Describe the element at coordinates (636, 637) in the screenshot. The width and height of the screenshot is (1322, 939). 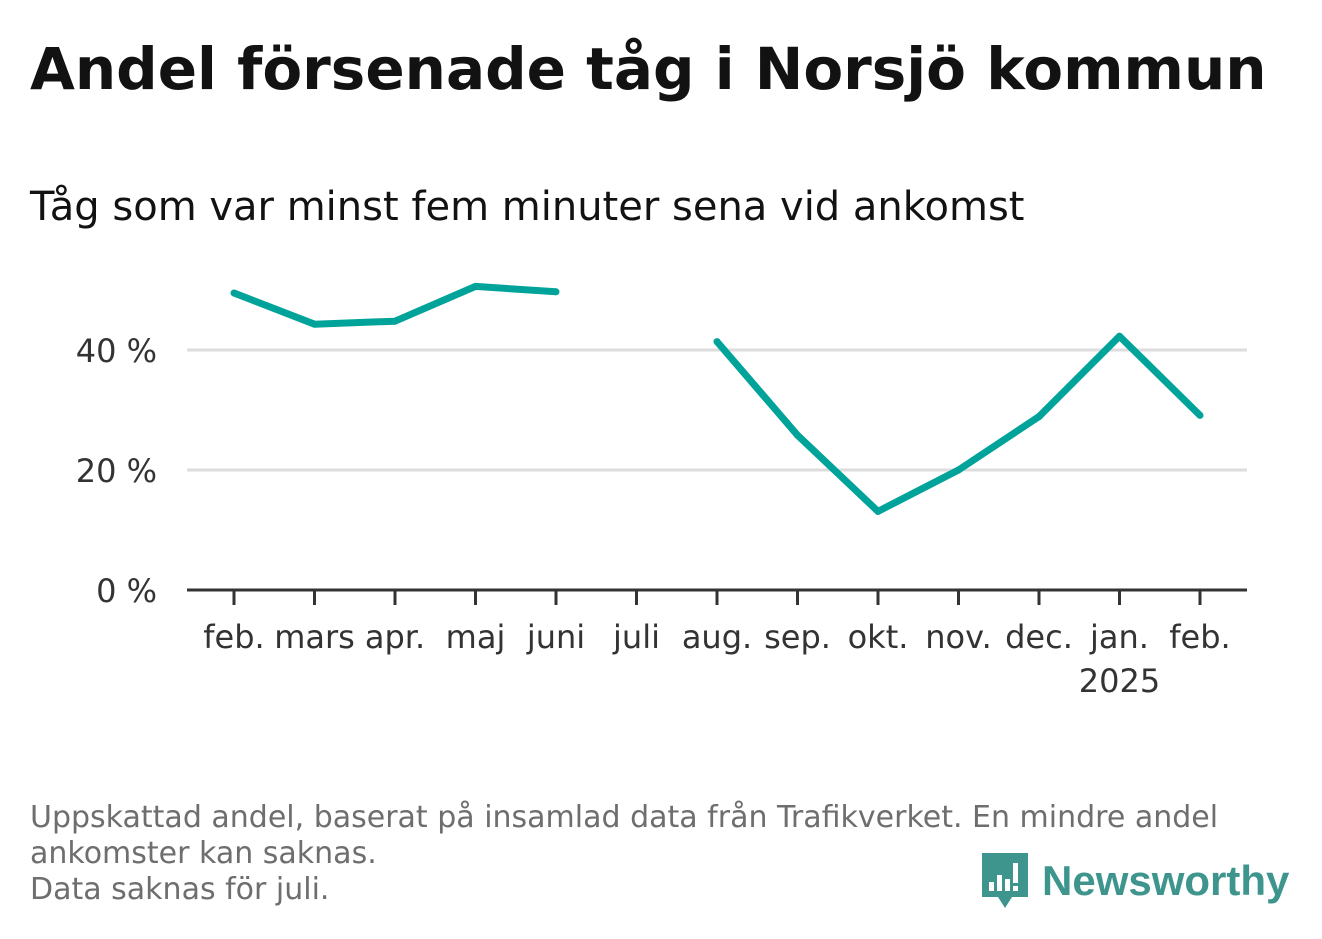
I see `x-tick-label: juli` at that location.